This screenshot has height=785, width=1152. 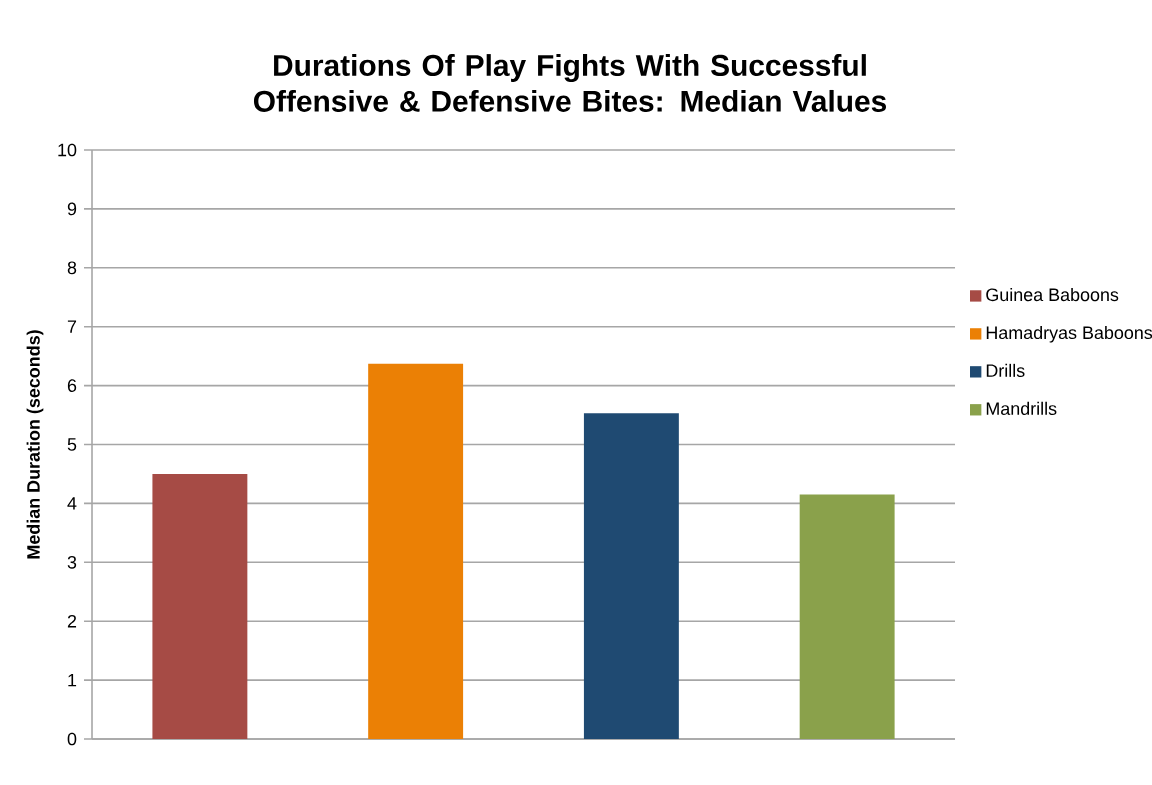 What do you see at coordinates (1052, 294) in the screenshot?
I see `legend-label: Guinea Baboons` at bounding box center [1052, 294].